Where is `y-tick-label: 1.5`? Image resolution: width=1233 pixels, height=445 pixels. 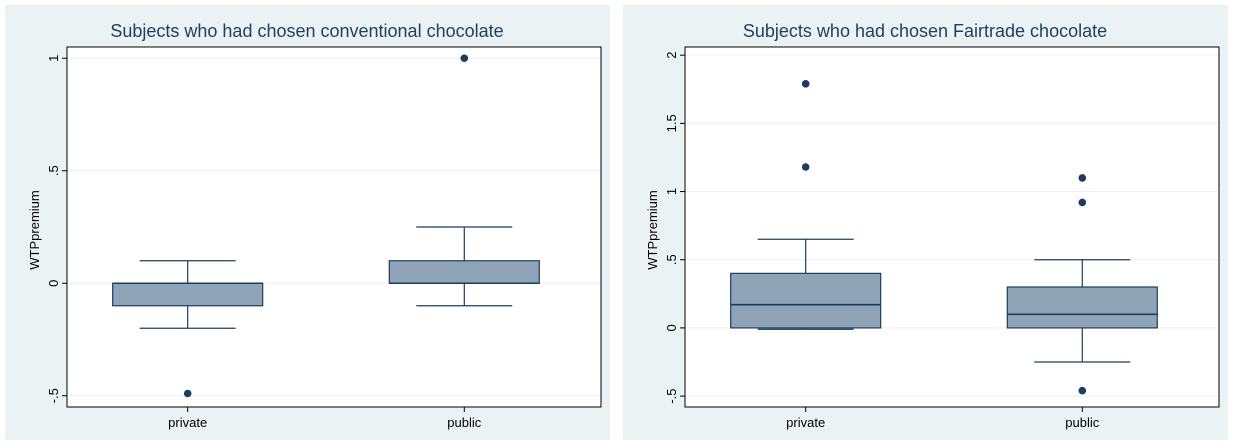 y-tick-label: 1.5 is located at coordinates (671, 123).